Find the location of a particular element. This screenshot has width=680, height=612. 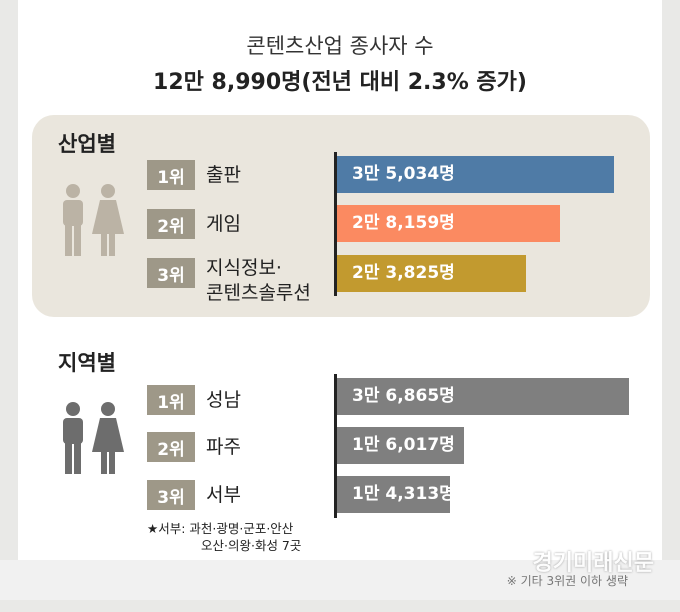

category-label: 성남 is located at coordinates (223, 400).